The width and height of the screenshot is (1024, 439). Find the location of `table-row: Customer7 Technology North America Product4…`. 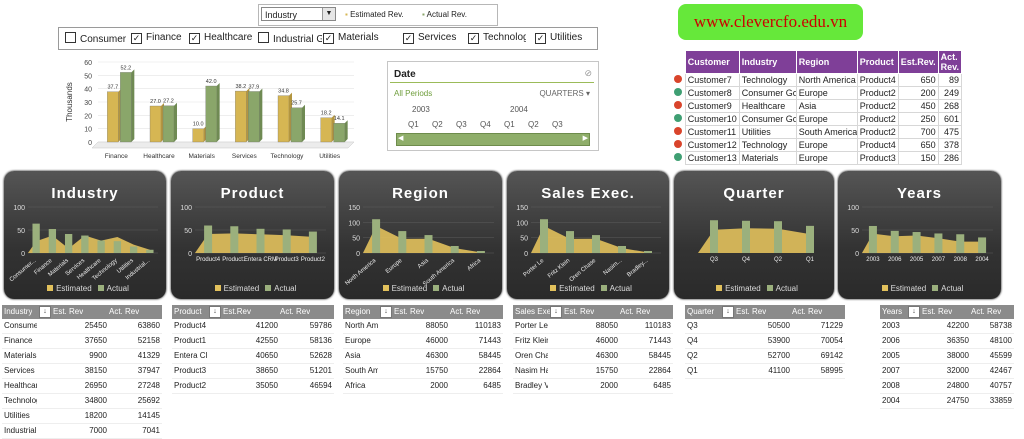

table-row: Customer7 Technology North America Product4… is located at coordinates (817, 80).